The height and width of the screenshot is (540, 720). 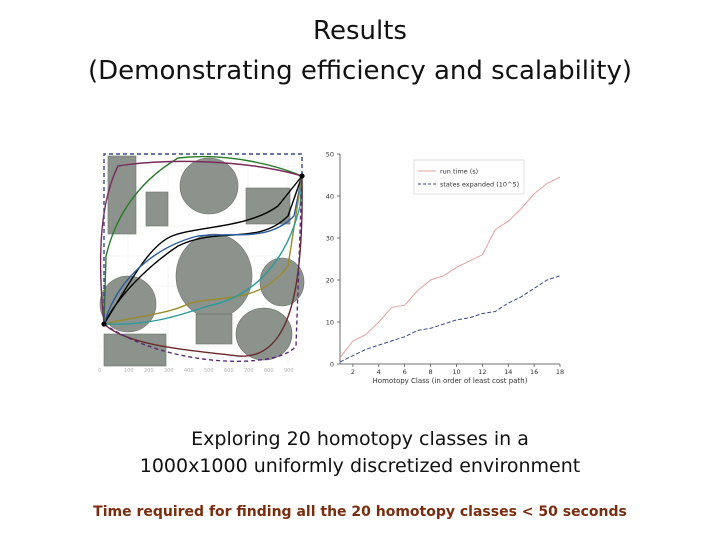 I want to click on y-tick-label: 30, so click(x=330, y=239).